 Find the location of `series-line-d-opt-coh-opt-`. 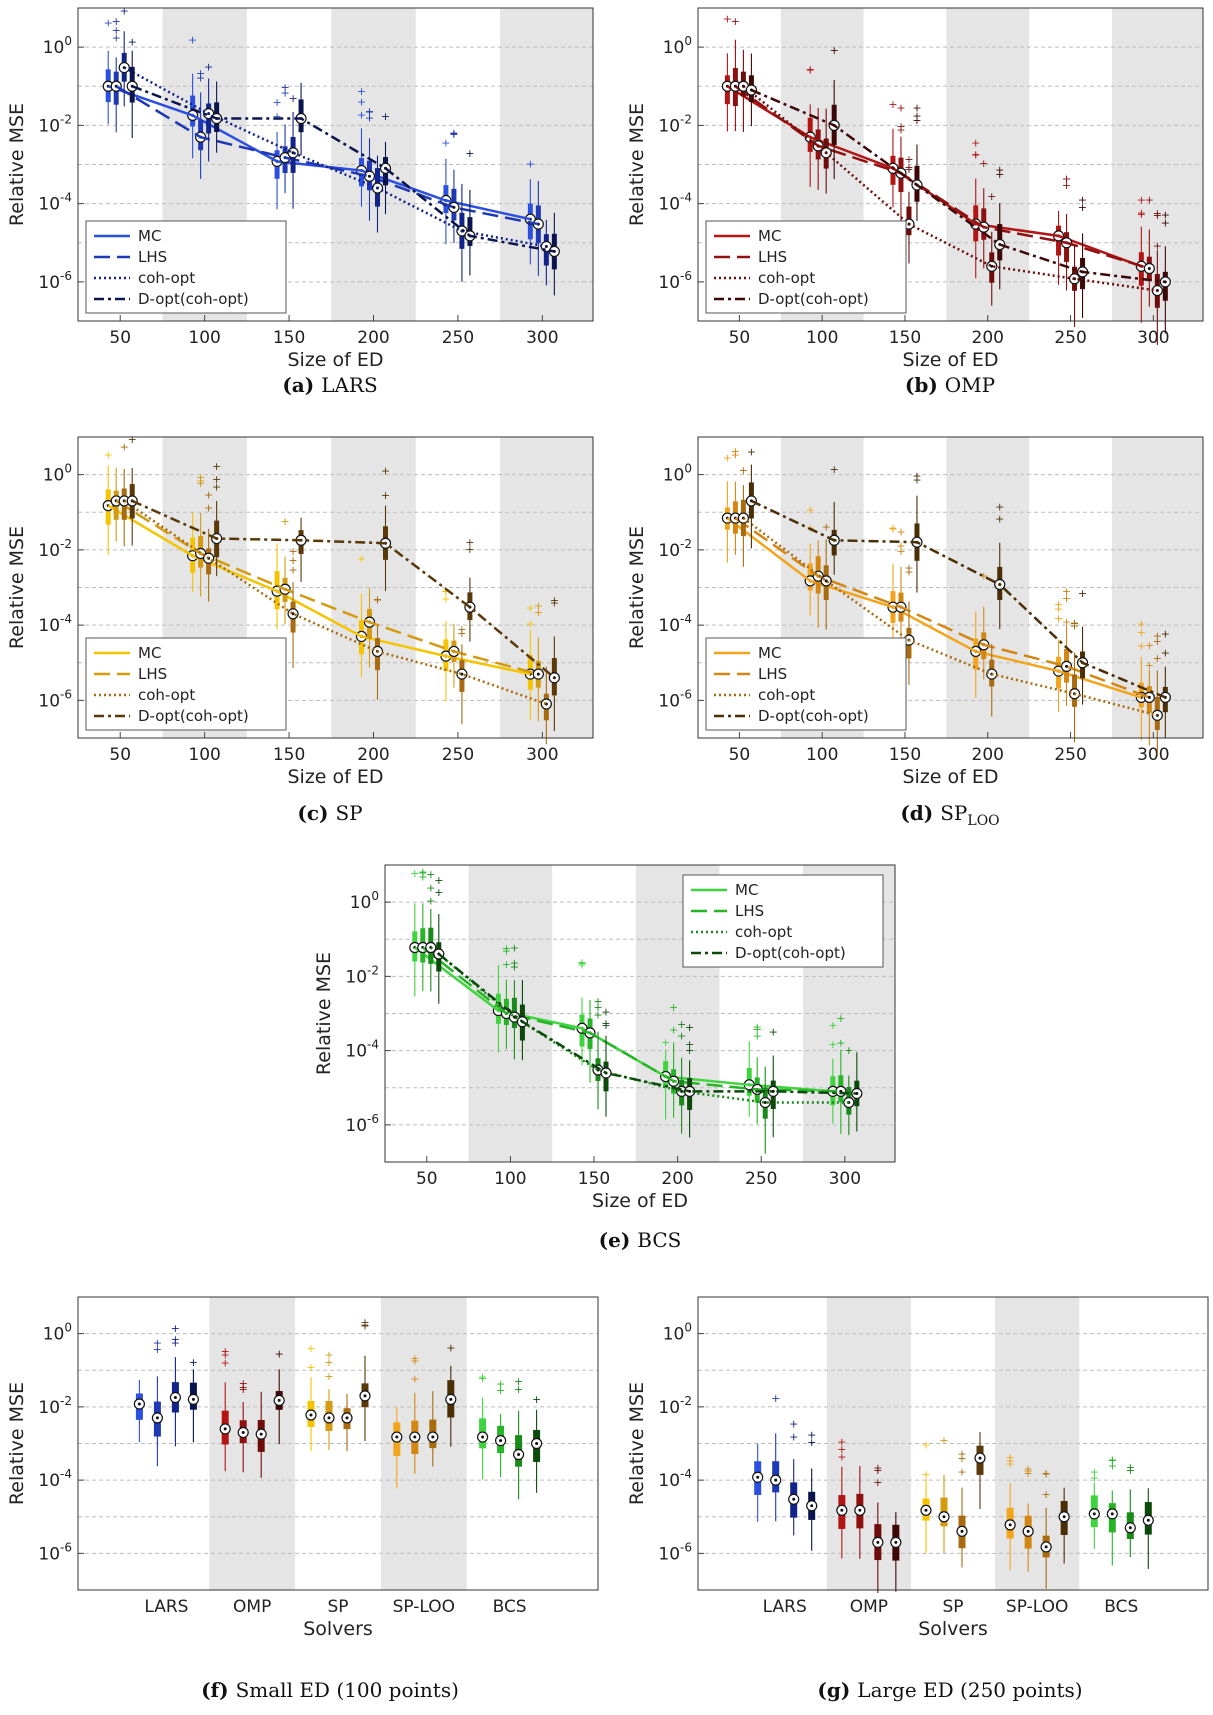

series-line-d-opt-coh-opt- is located at coordinates (343, 589).